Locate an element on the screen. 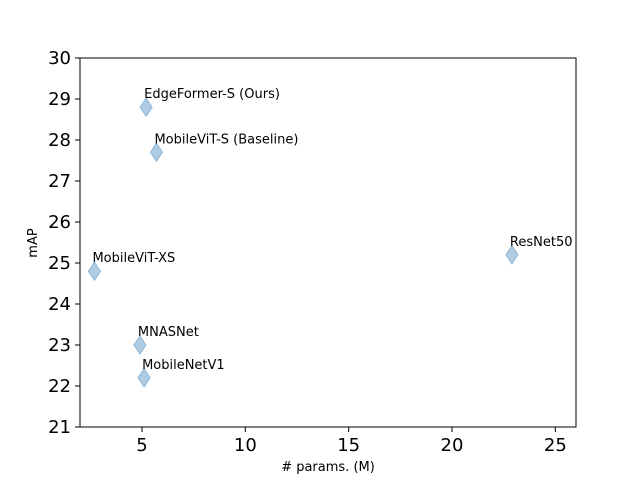 The height and width of the screenshot is (480, 640). x-tick-label: 10 is located at coordinates (245, 445).